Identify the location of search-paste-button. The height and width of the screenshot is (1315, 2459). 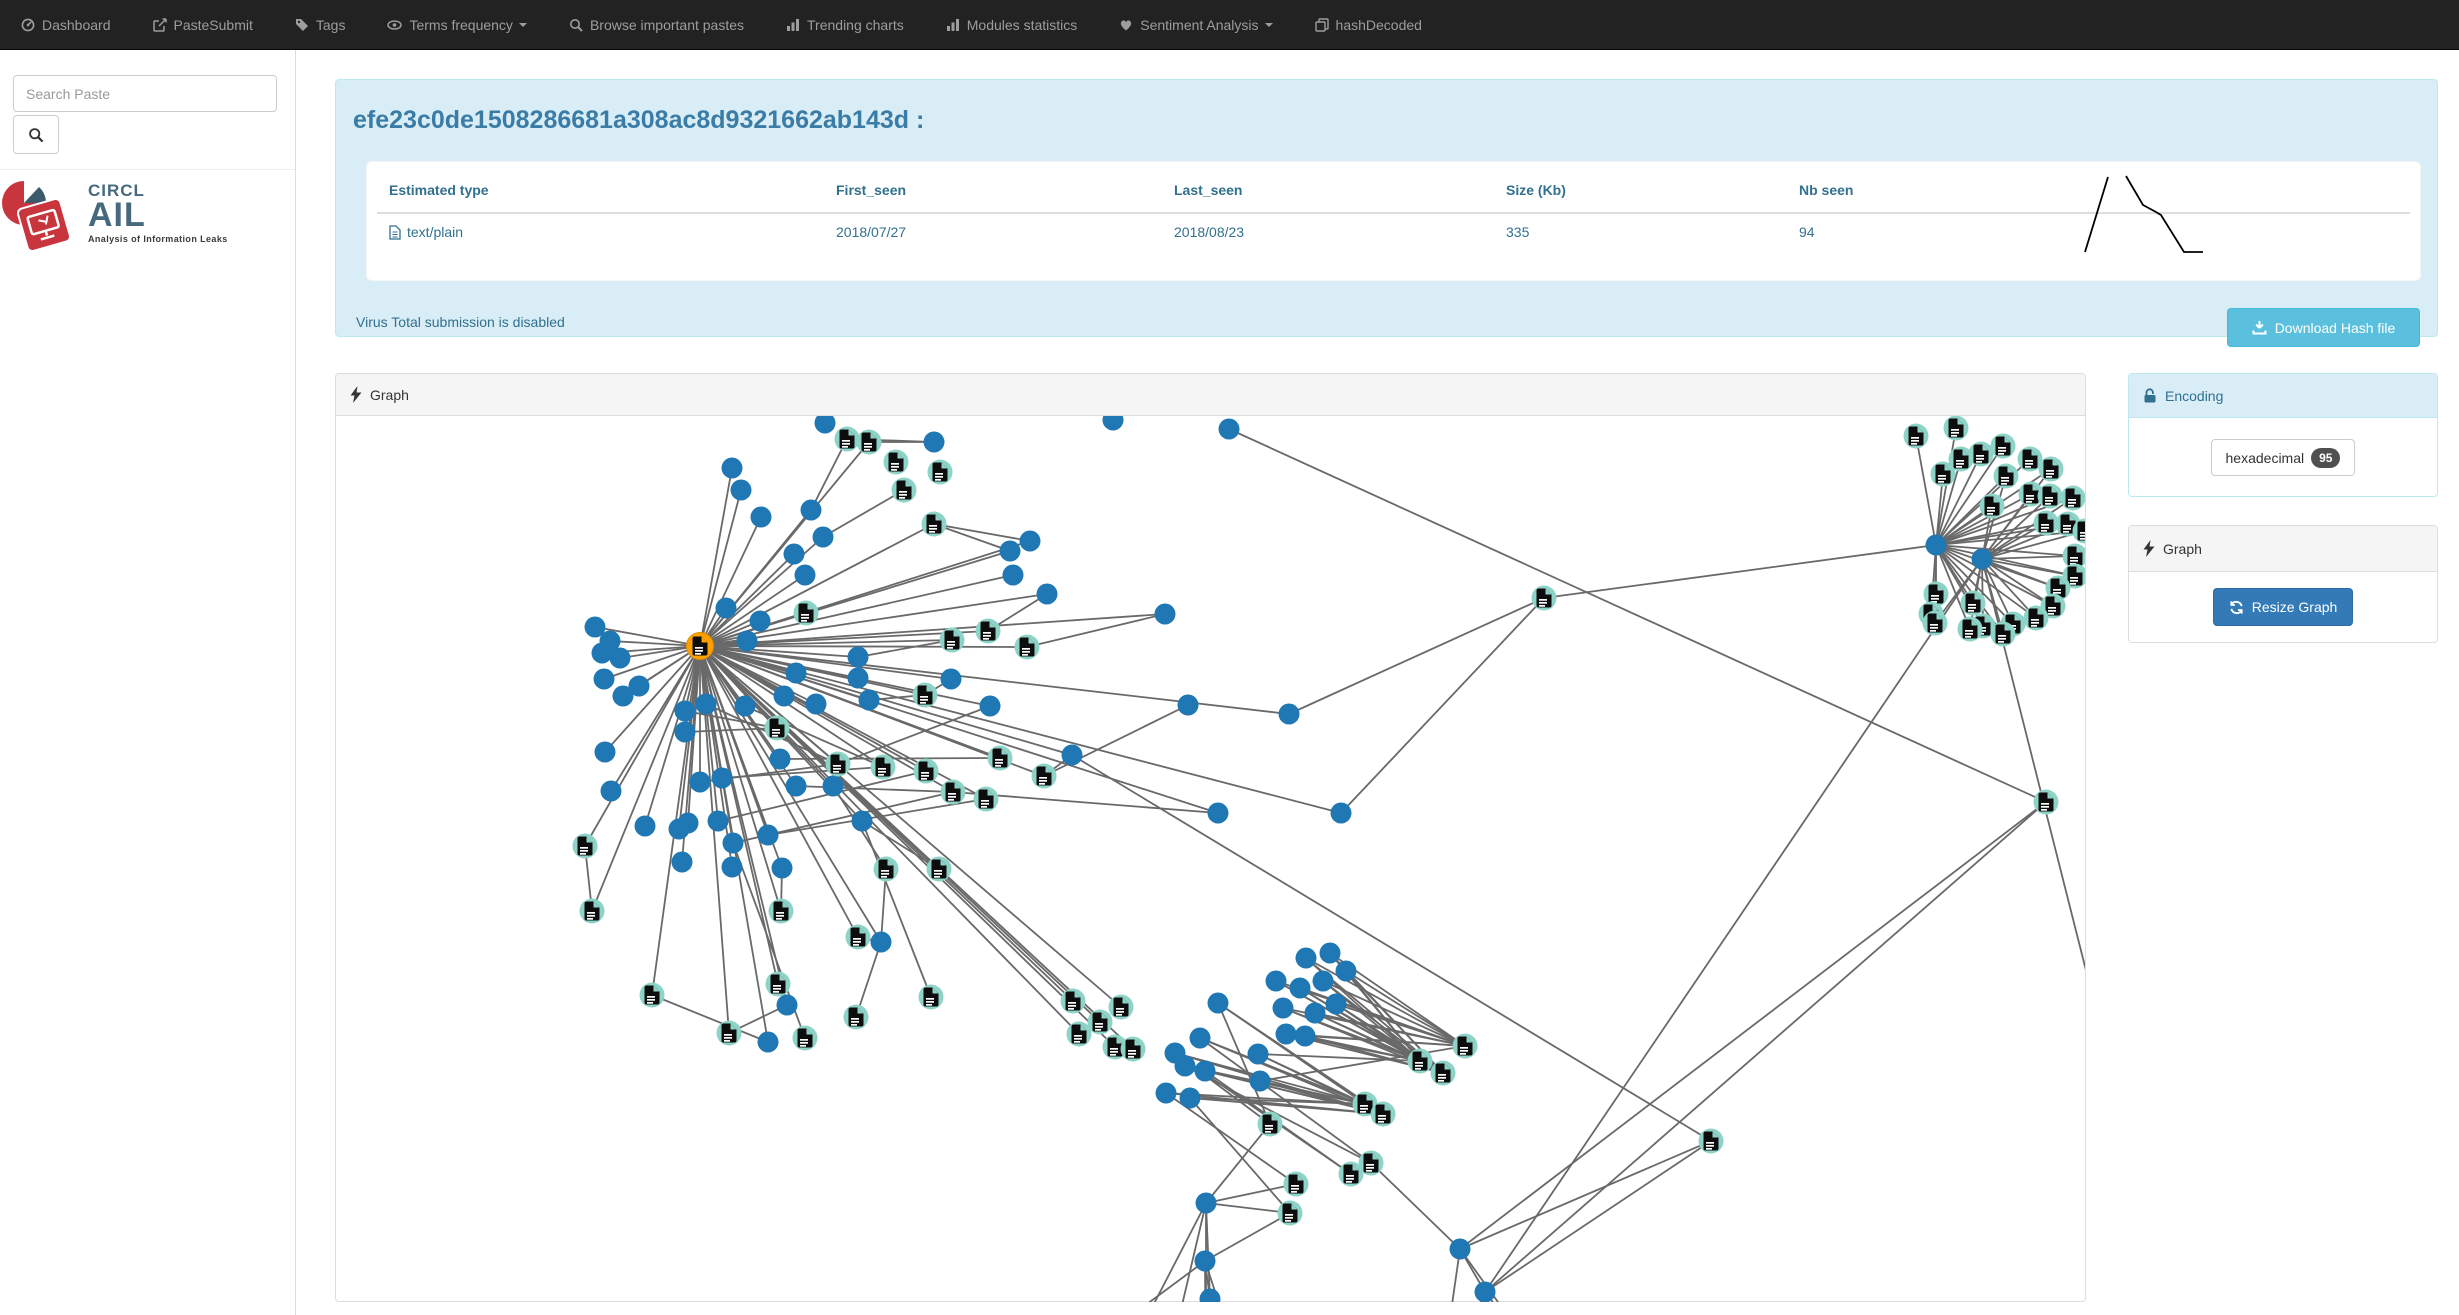
(36, 134).